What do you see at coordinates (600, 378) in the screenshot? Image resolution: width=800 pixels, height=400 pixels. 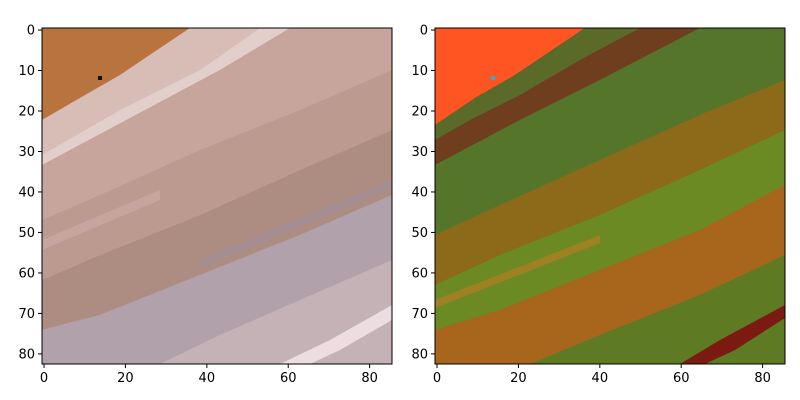 I see `right-x-tick-label: 40` at bounding box center [600, 378].